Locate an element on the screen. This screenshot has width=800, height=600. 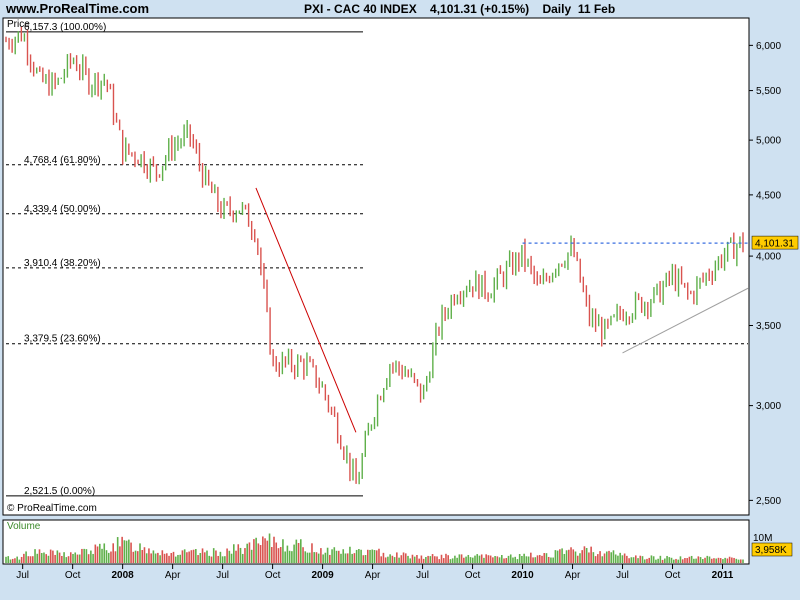
y-tick-label: 3,500 is located at coordinates (768, 326).